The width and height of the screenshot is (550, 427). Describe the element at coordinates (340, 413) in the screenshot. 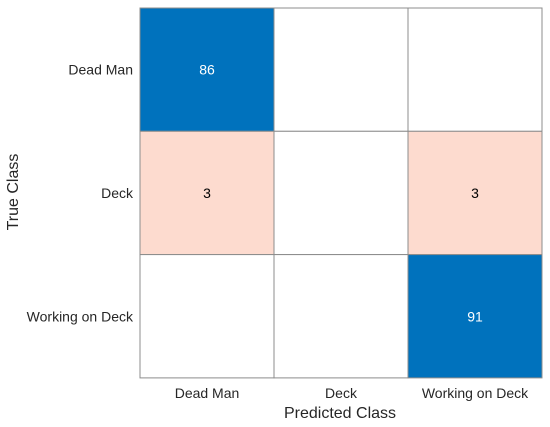

I see `x-axis-label: Predicted Class` at that location.